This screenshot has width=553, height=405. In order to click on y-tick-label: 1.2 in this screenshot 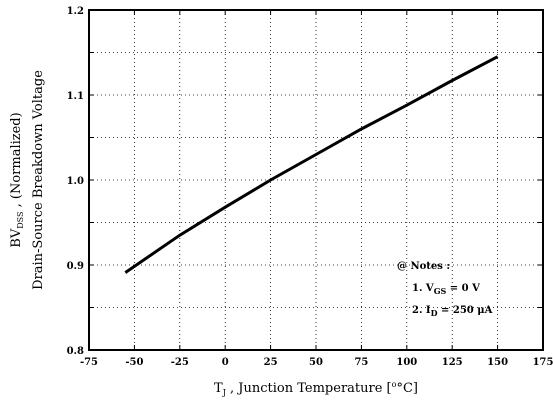, I will do `click(75, 11)`.